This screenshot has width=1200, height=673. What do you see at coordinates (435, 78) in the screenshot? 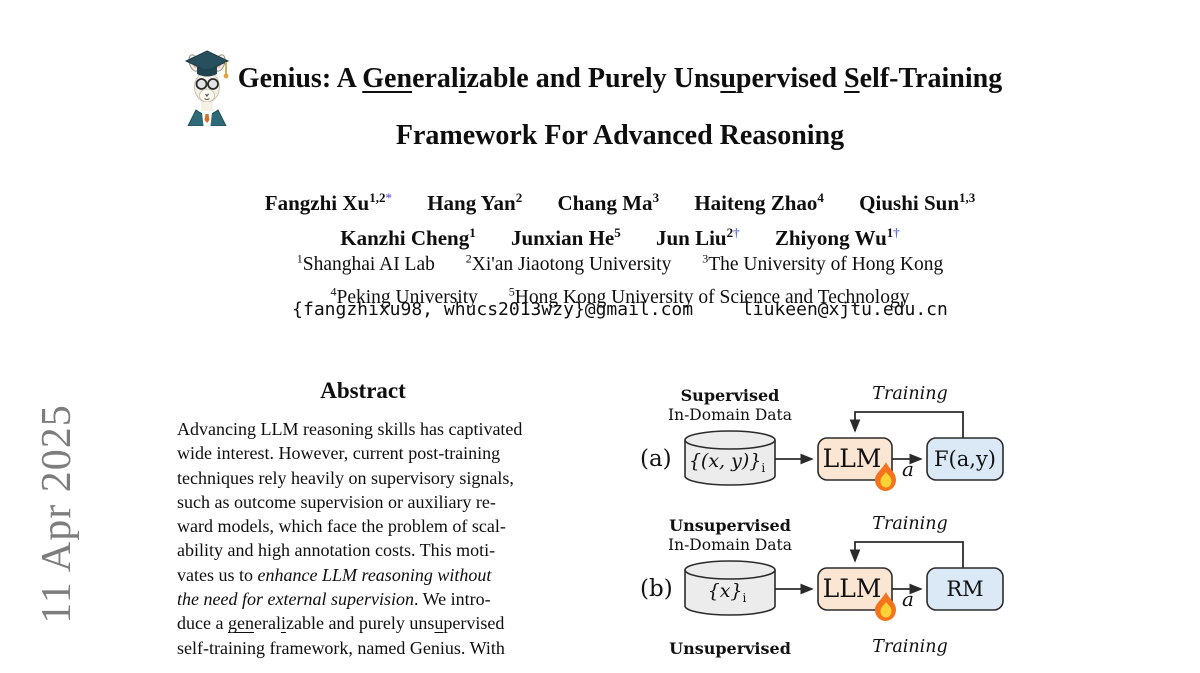
I see `title-text: eral` at bounding box center [435, 78].